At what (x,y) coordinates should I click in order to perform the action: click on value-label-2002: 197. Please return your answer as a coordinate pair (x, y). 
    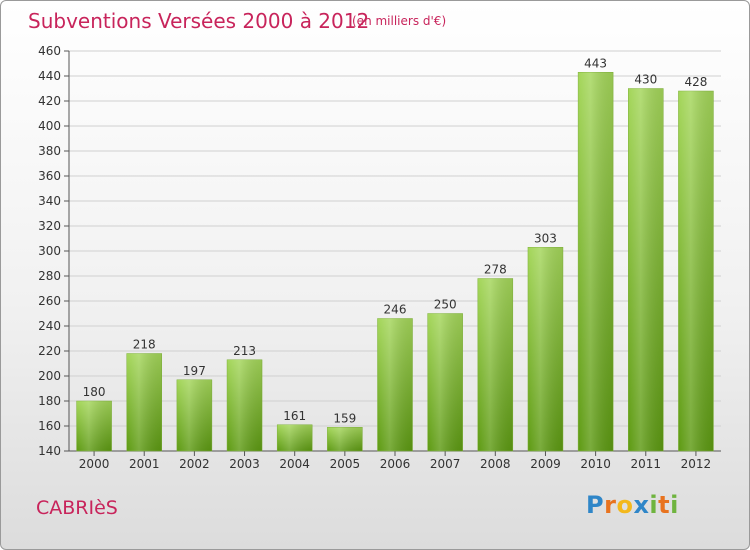
    Looking at the image, I should click on (194, 371).